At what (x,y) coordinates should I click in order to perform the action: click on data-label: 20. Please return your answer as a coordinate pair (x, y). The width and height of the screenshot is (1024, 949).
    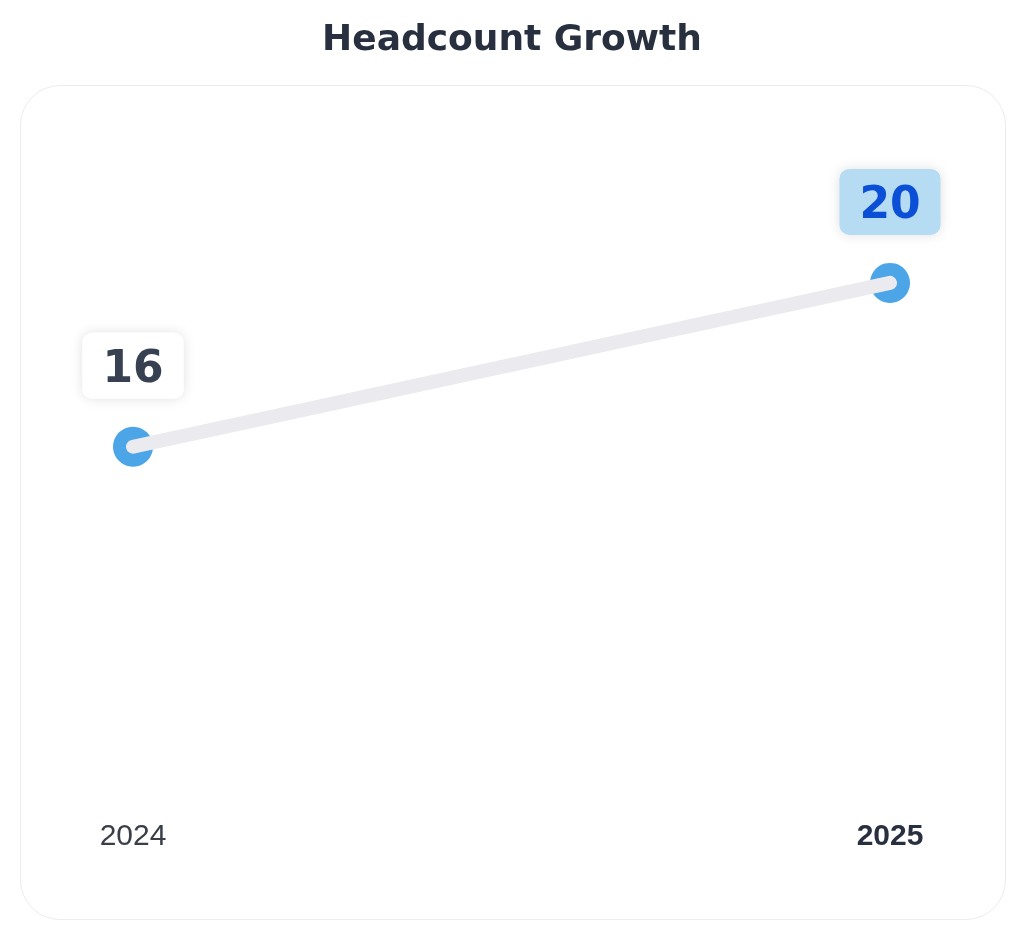
    Looking at the image, I should click on (890, 203).